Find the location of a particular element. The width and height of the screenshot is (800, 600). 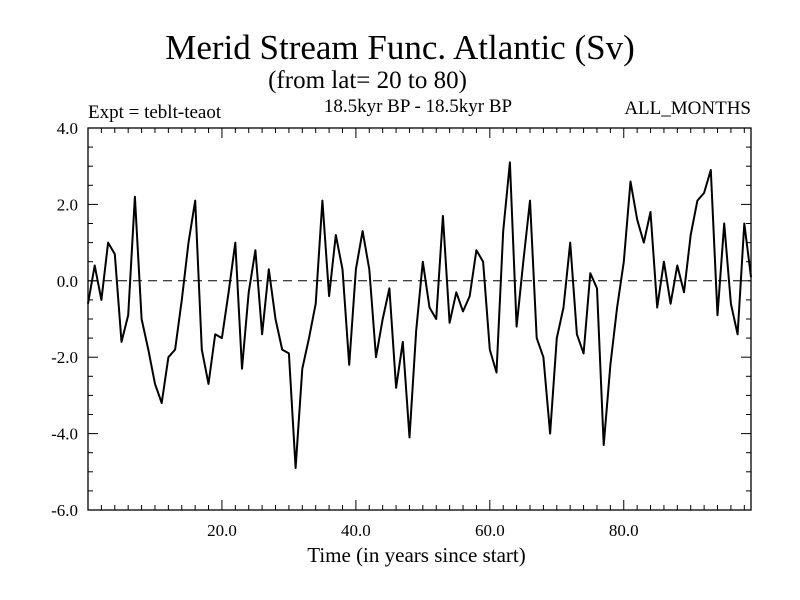

y-tick-label: 2.0 is located at coordinates (67, 204).